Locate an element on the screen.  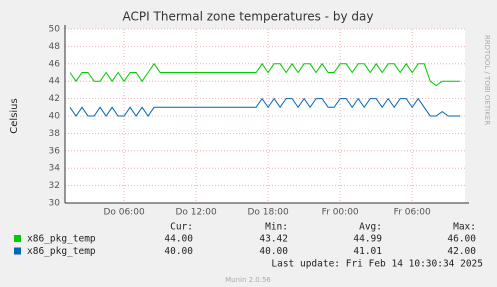
y-tick-label: 38 is located at coordinates (55, 134).